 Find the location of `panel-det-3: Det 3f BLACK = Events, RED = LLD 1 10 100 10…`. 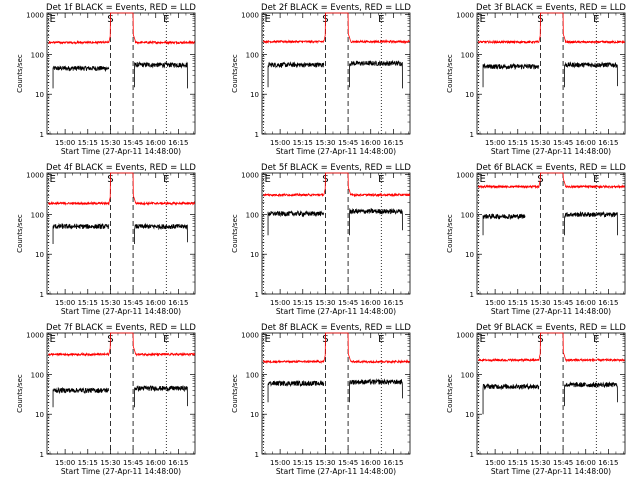

panel-det-3: Det 3f BLACK = Events, RED = LLD 1 10 100 10… is located at coordinates (536, 79).